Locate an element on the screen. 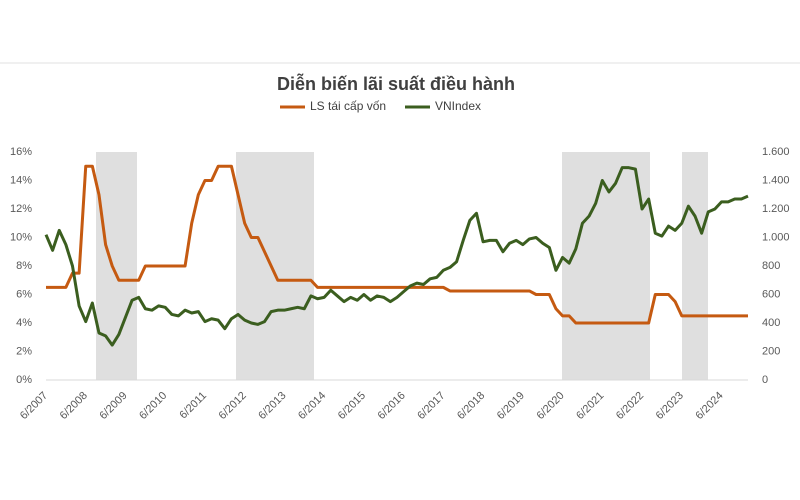  y2-tick-label: 1.200 is located at coordinates (776, 209).